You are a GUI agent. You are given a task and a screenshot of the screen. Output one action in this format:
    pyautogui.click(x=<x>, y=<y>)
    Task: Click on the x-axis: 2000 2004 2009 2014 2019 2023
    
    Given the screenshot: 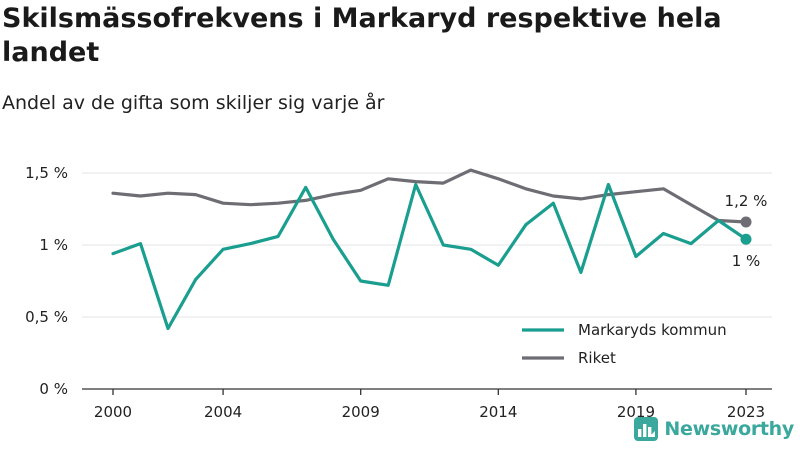 What is the action you would take?
    pyautogui.click(x=427, y=404)
    